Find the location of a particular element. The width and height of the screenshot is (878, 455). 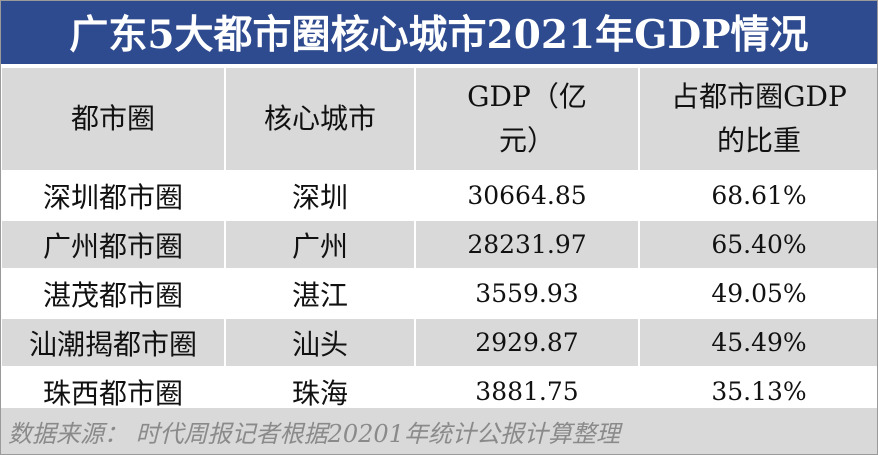

cell-gdp: 30664.85 is located at coordinates (527, 195).